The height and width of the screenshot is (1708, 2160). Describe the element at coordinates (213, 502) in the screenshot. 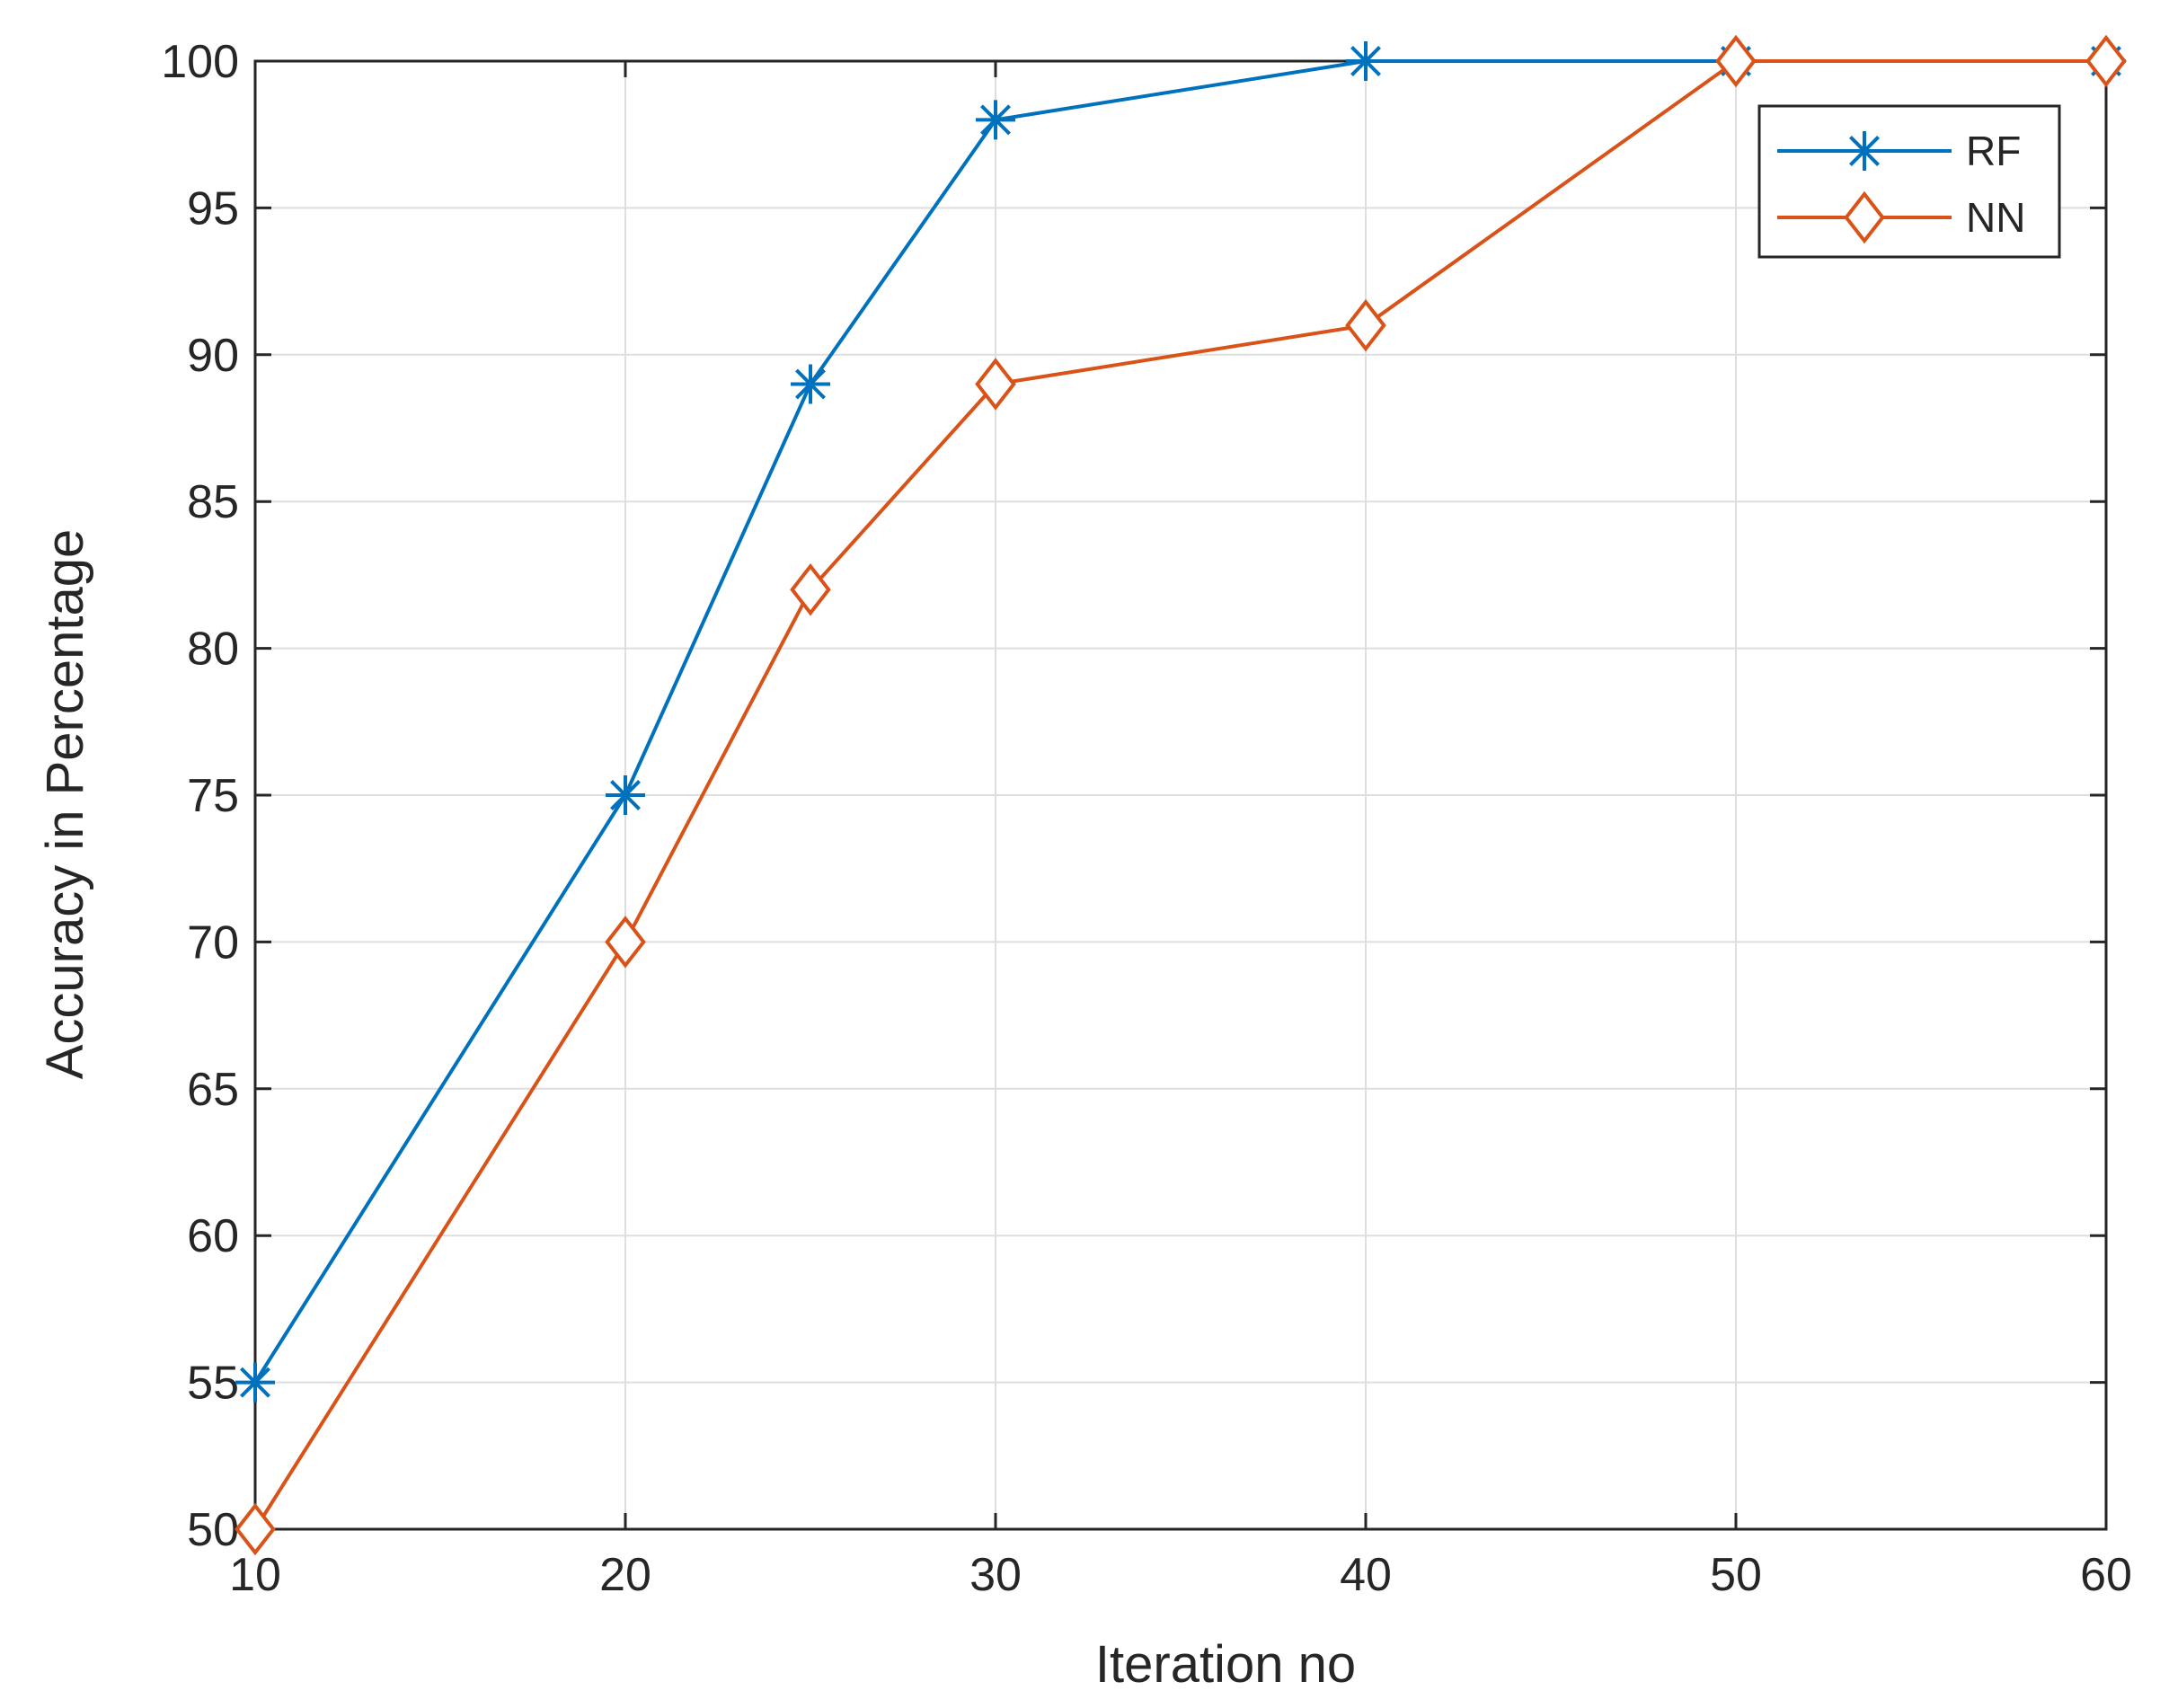

I see `y-tick-label: 85` at that location.